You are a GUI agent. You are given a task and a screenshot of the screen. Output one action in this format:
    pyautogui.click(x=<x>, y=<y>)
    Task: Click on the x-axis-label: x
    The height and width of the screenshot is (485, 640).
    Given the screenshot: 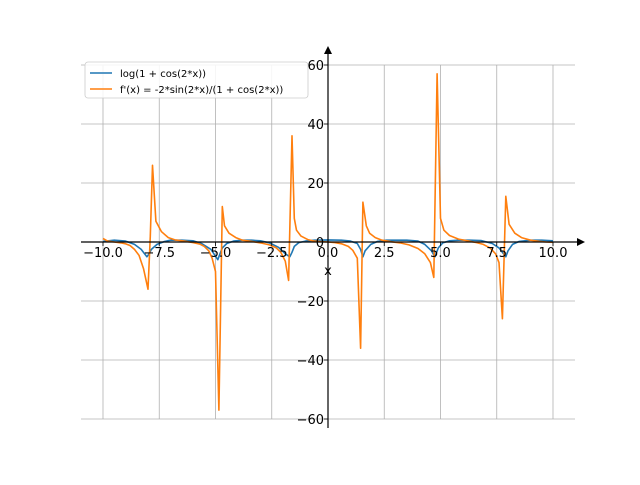 What is the action you would take?
    pyautogui.click(x=328, y=271)
    